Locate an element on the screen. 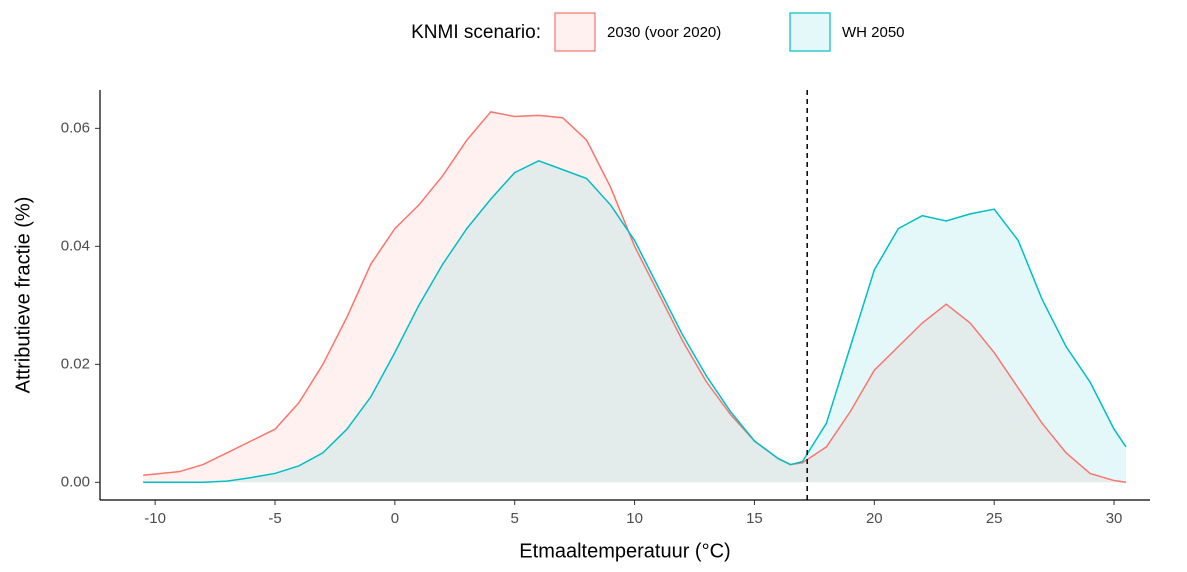 This screenshot has width=1187, height=572. legend-title: KNMI scenario: is located at coordinates (476, 32).